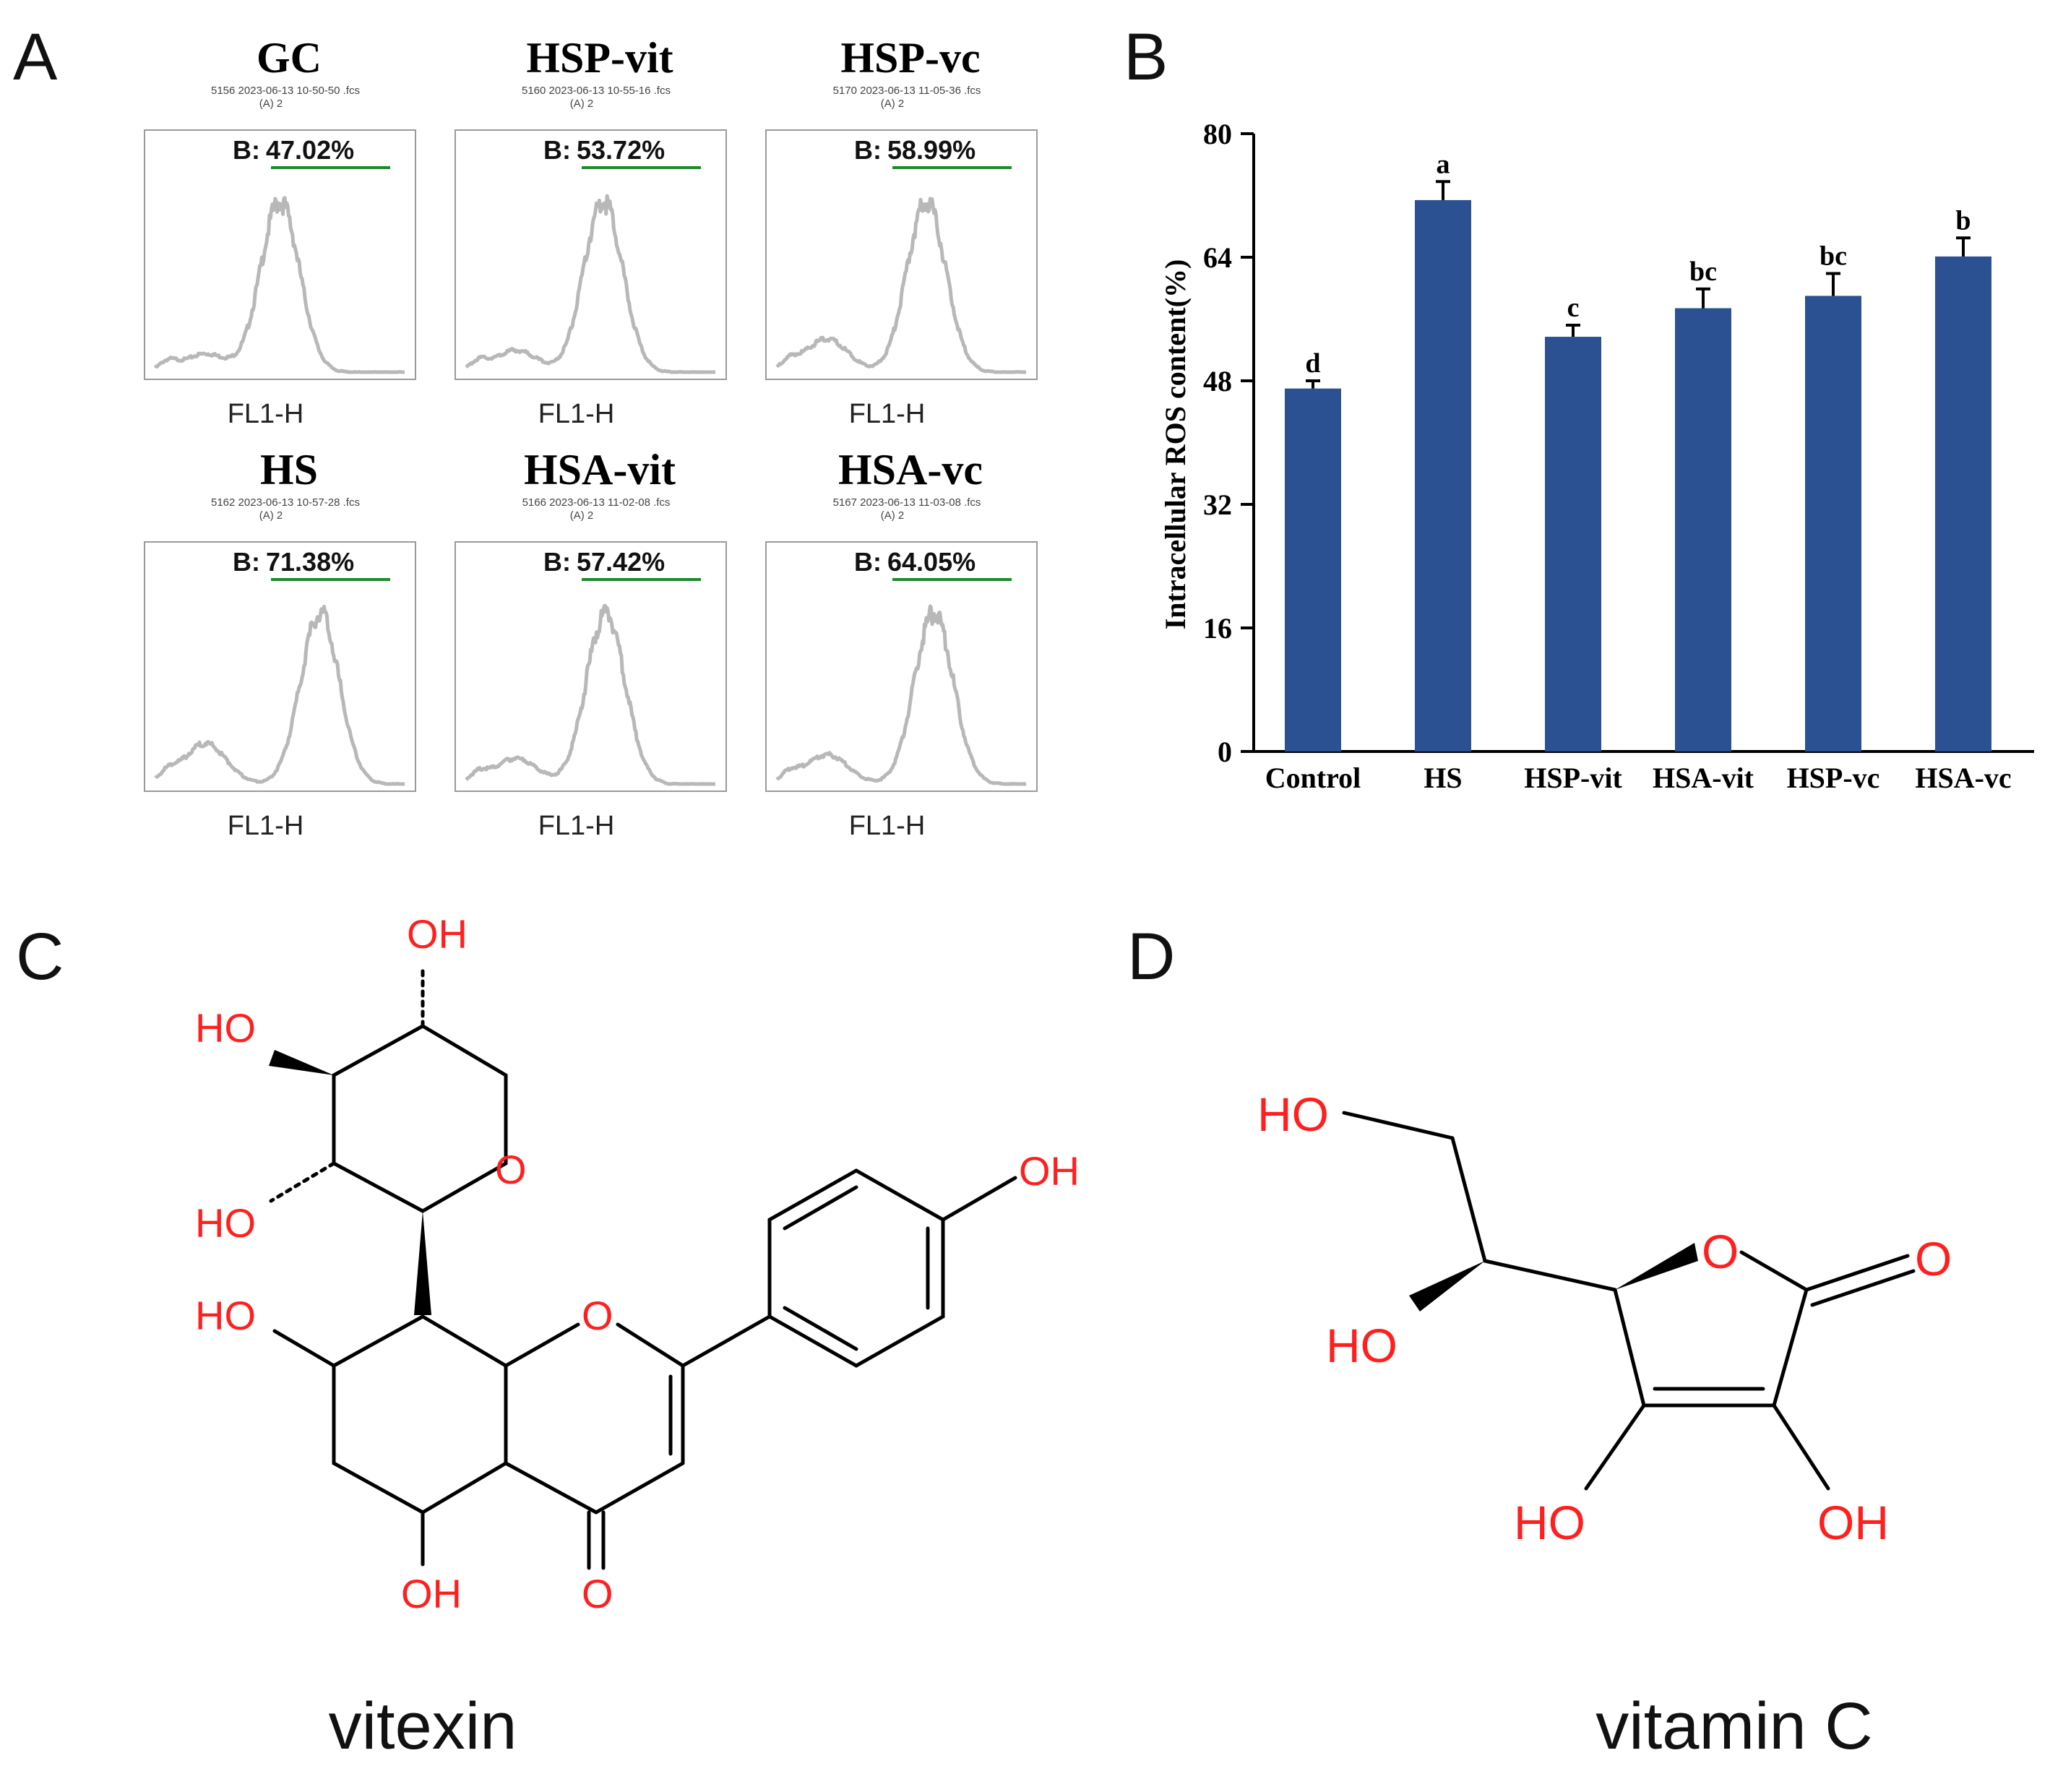  I want to click on ring-o-bond-right, so click(650, 1345).